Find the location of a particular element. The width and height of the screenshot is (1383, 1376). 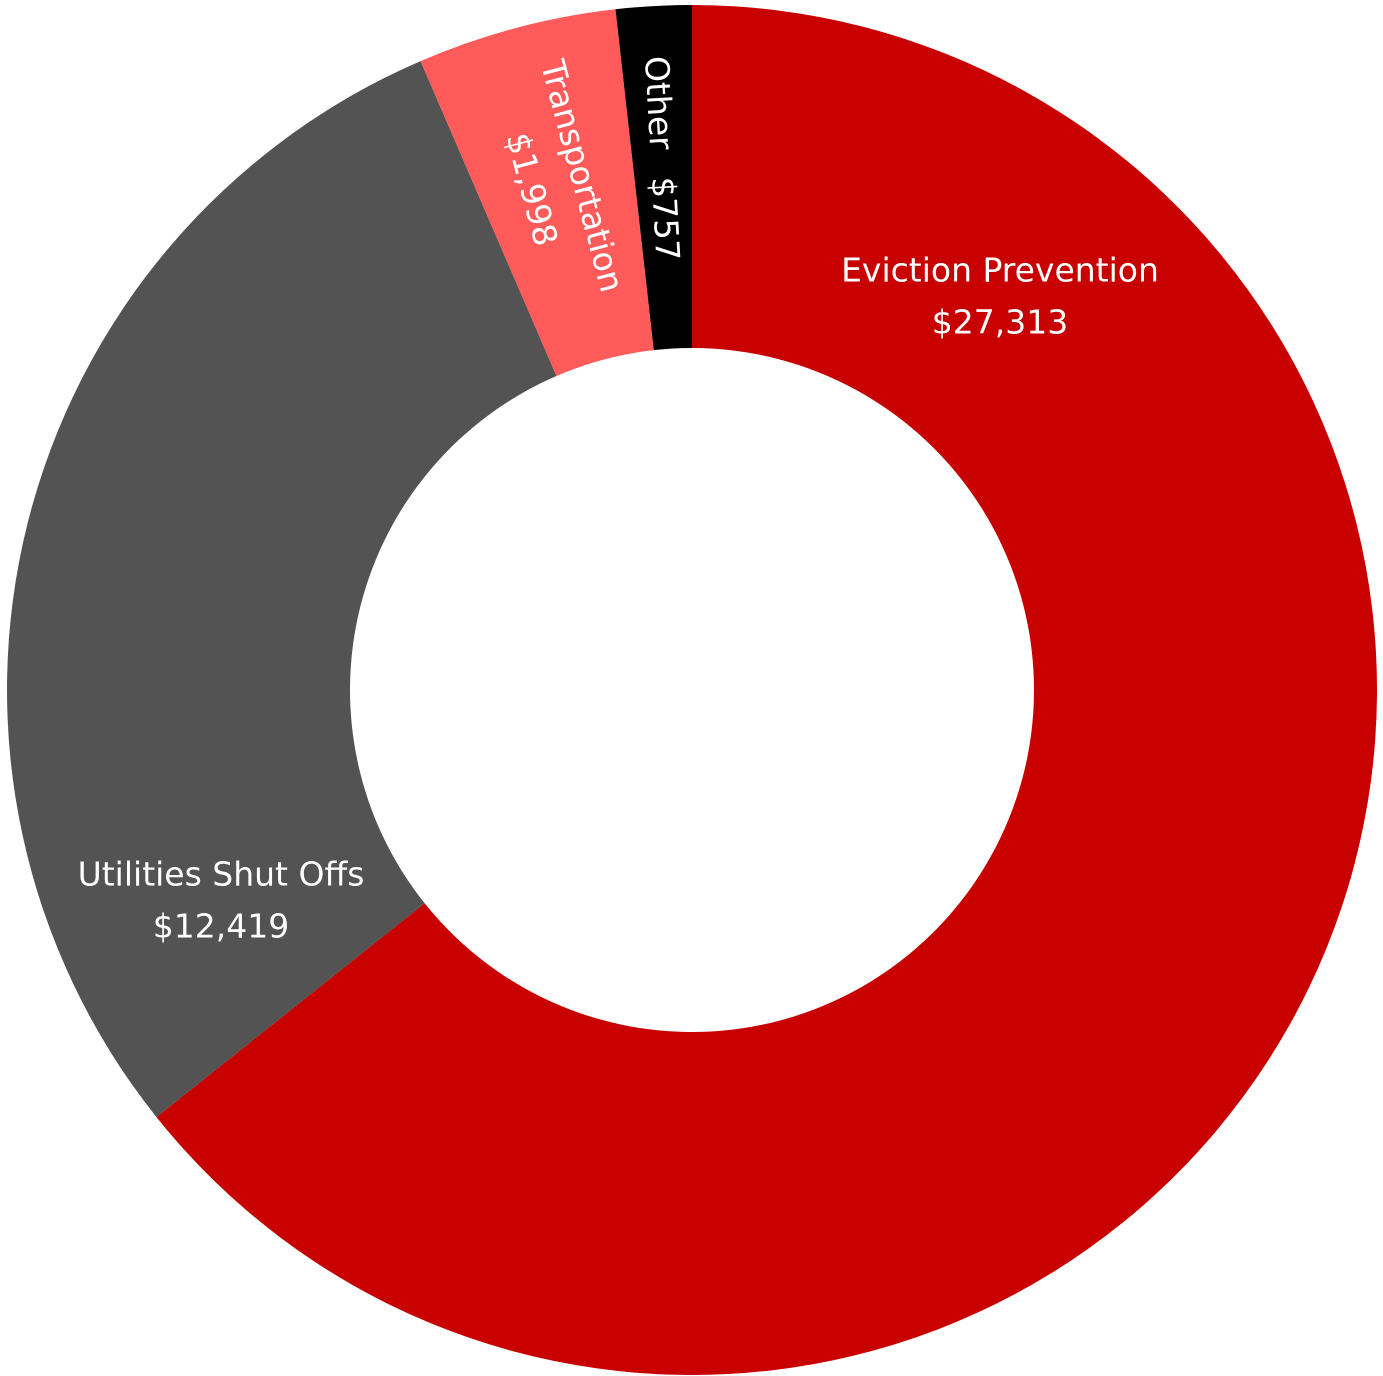

slice-label-group-eviction-prevention: Eviction Prevention $27,313 is located at coordinates (1000, 296).